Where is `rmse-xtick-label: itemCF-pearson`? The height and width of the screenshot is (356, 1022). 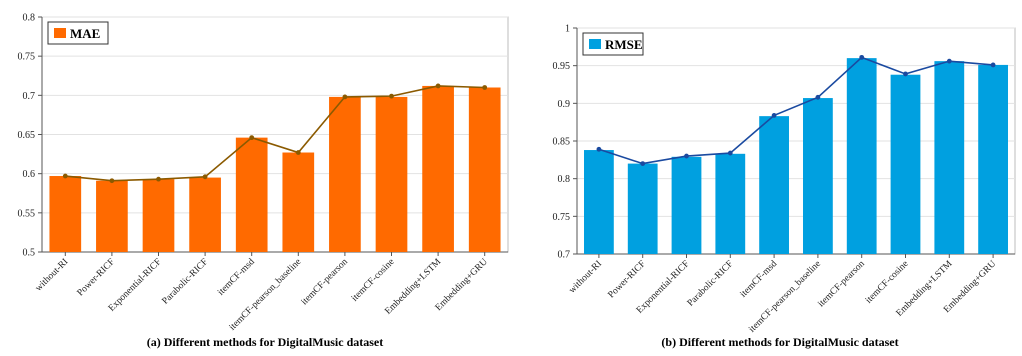
rmse-xtick-label: itemCF-pearson is located at coordinates (841, 284).